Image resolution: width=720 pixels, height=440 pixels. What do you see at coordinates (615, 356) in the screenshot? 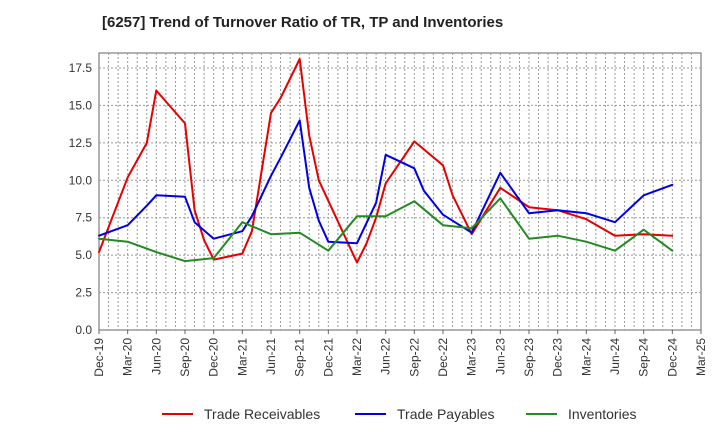
I see `x-tick-label: Jun-24` at bounding box center [615, 356].